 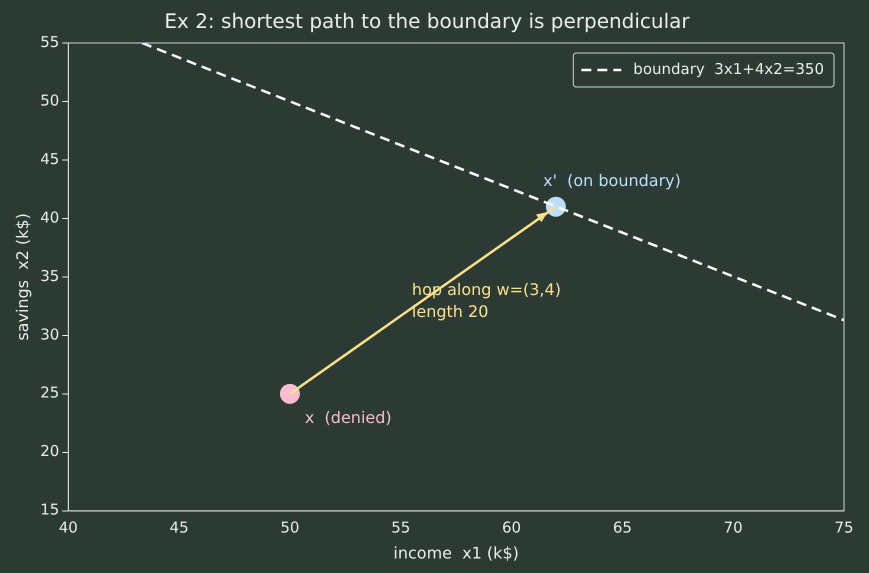 I want to click on y-tick-label: 30, so click(x=50, y=334).